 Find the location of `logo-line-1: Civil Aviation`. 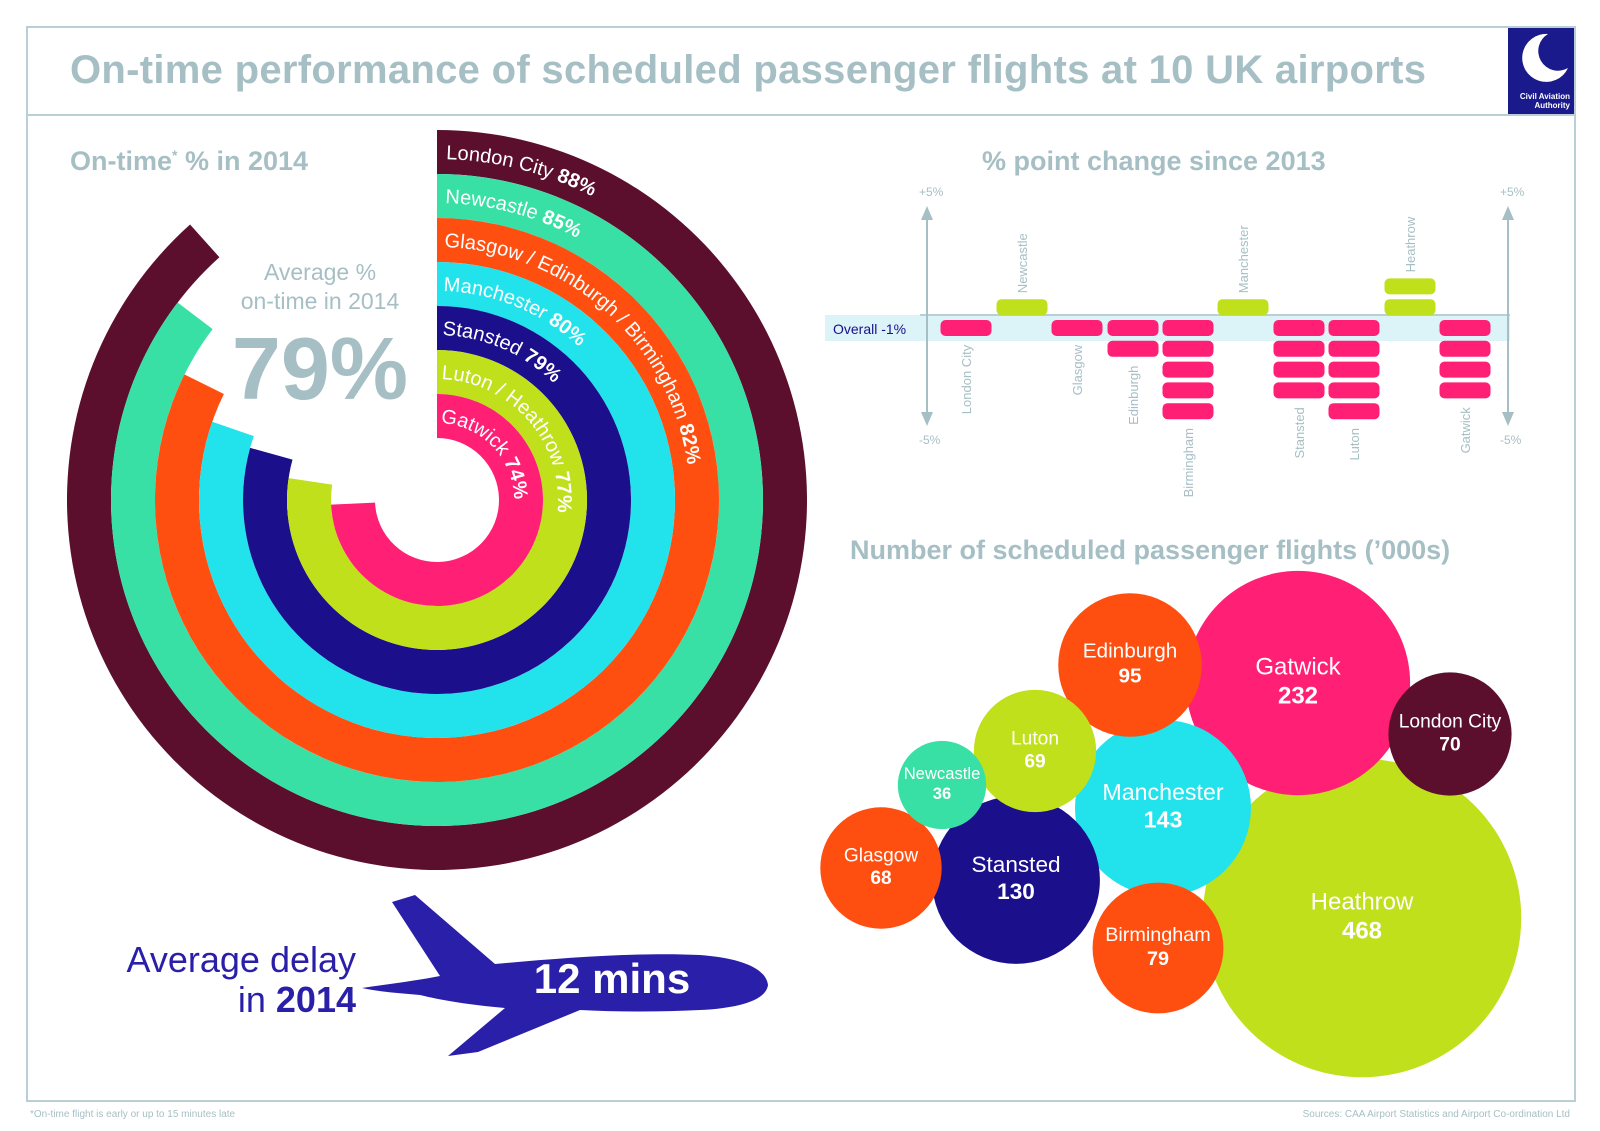

logo-line-1: Civil Aviation is located at coordinates (1544, 96).